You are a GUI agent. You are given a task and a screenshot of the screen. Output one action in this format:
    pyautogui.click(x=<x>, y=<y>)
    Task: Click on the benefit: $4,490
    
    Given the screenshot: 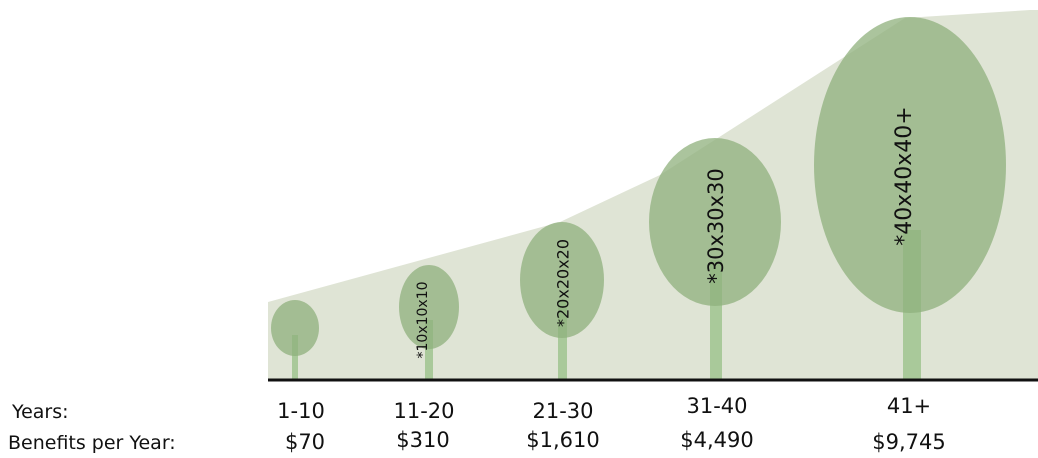 What is the action you would take?
    pyautogui.click(x=716, y=440)
    